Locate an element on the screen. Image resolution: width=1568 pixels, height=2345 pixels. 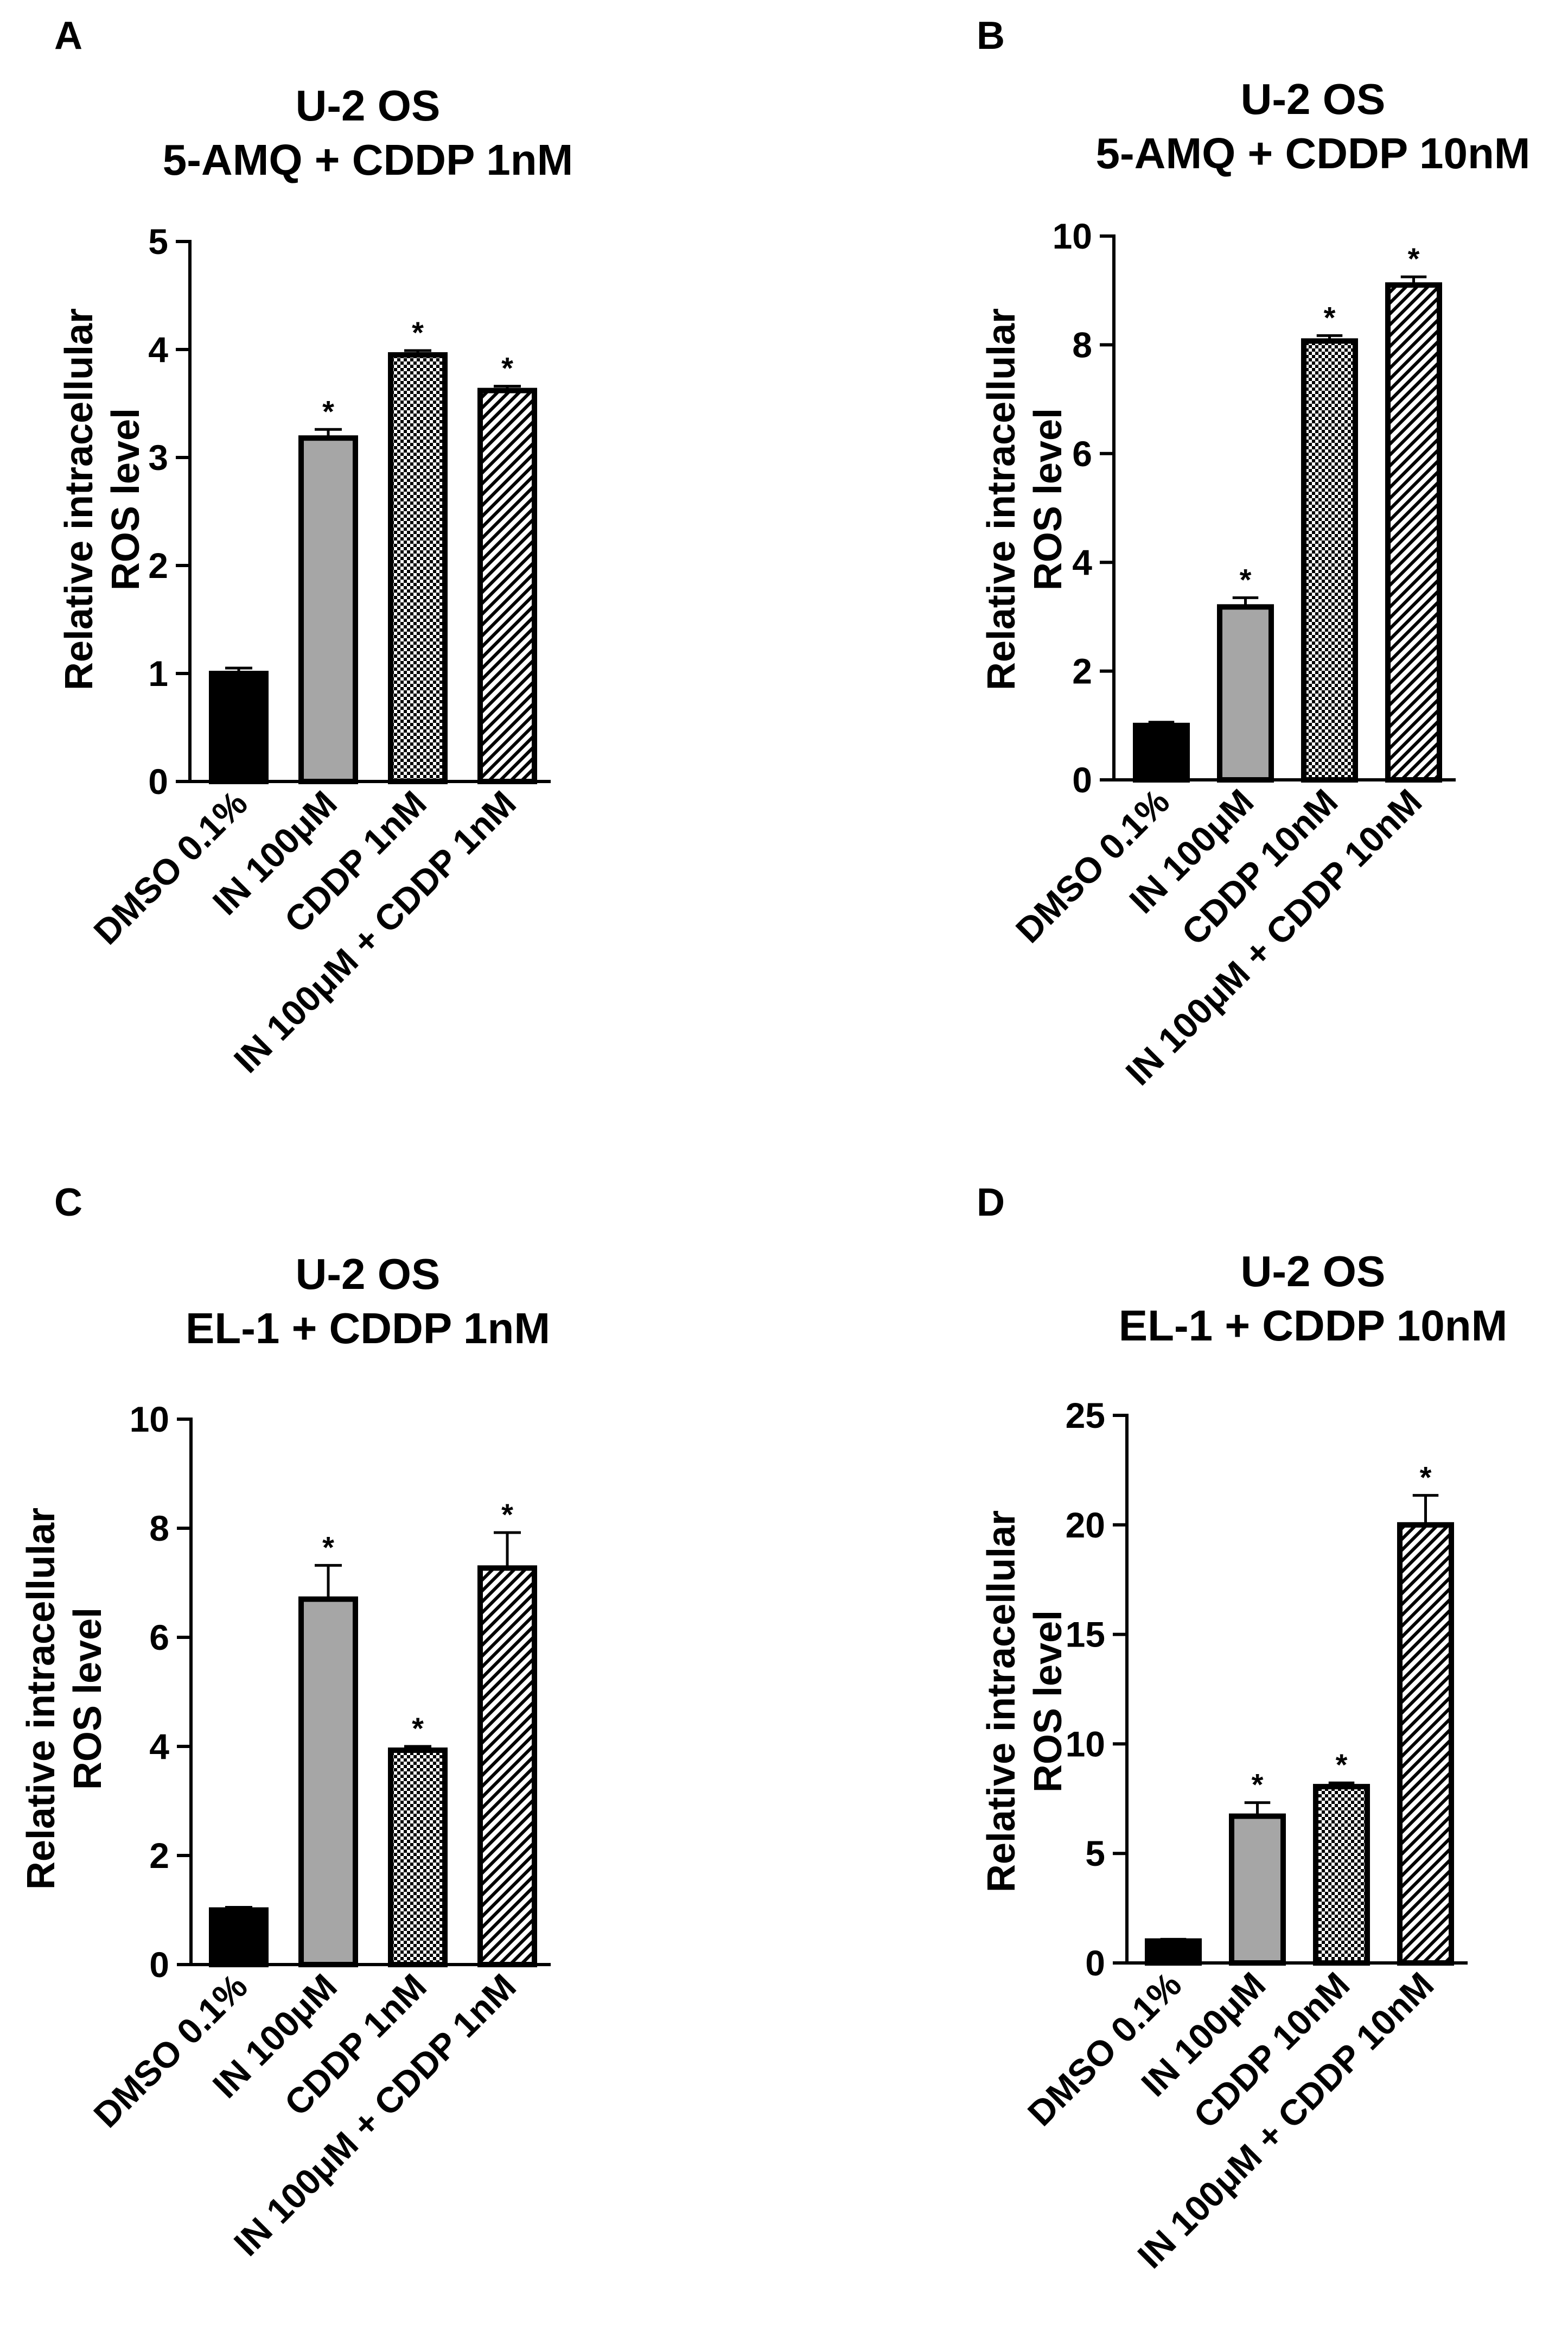
panel-d-y-ticks: 0 5 10 15 20 25 is located at coordinates (1096, 1689).